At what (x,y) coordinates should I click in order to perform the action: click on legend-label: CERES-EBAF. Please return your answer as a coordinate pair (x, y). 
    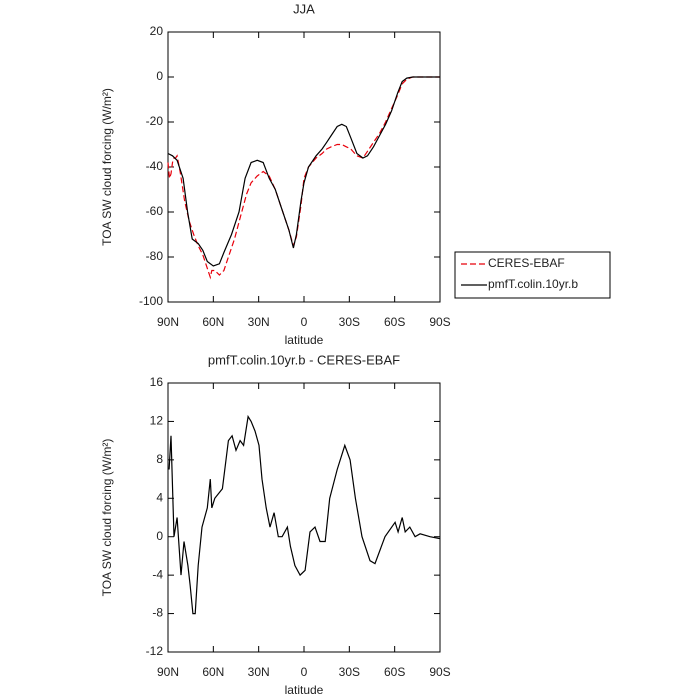
    Looking at the image, I should click on (526, 263).